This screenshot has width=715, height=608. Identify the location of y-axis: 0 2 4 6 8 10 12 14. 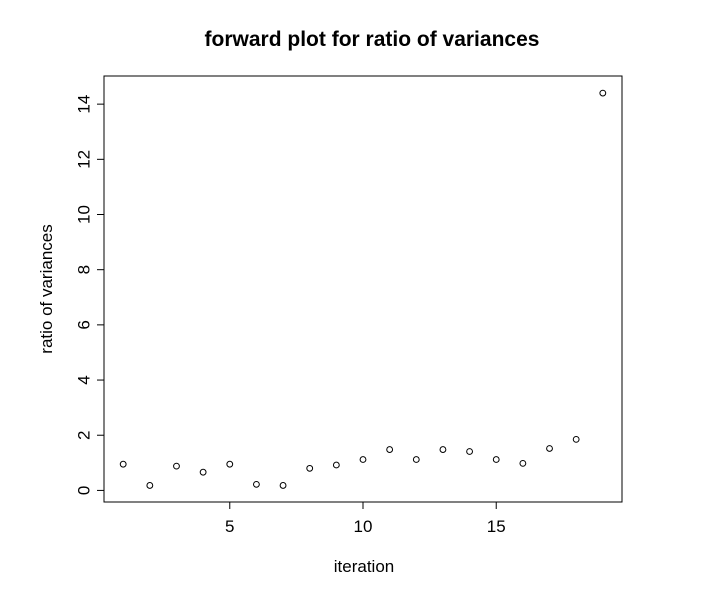
(90, 295).